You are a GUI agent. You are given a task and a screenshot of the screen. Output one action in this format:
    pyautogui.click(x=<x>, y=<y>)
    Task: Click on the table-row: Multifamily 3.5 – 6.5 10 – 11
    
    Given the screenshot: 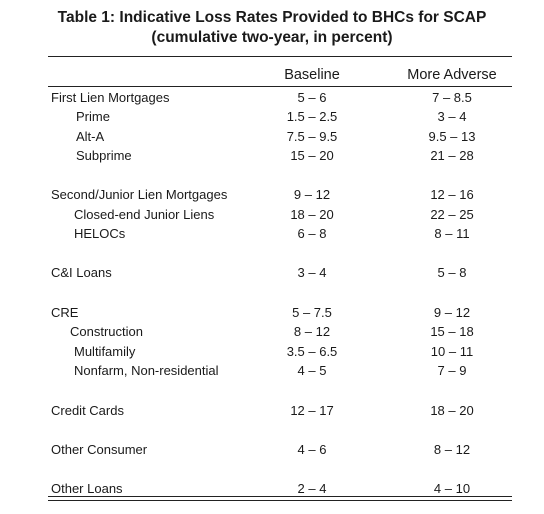 What is the action you would take?
    pyautogui.click(x=272, y=352)
    